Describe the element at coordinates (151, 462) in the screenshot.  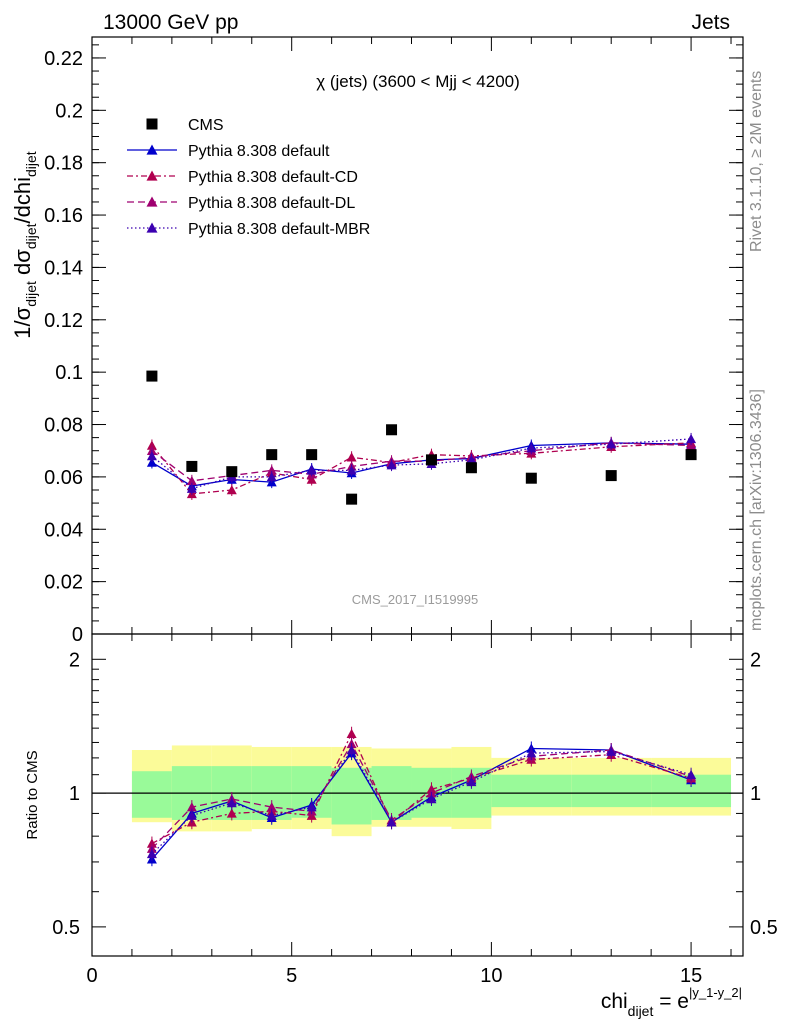
I see `main-point-default` at that location.